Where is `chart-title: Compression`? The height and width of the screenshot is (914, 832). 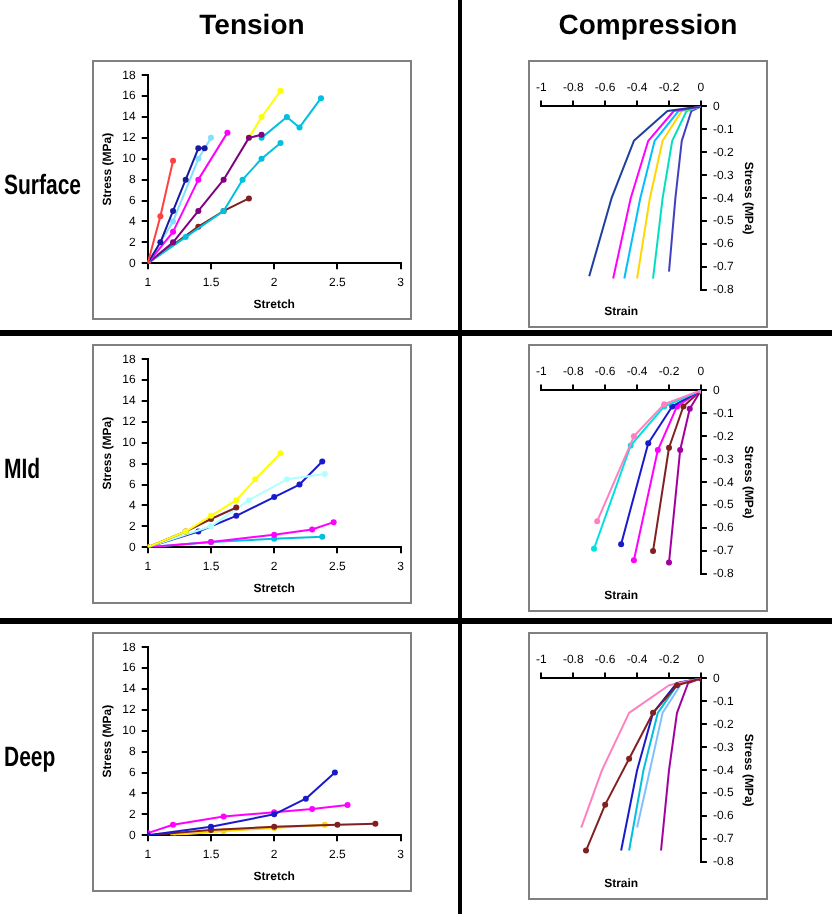 chart-title: Compression is located at coordinates (648, 24).